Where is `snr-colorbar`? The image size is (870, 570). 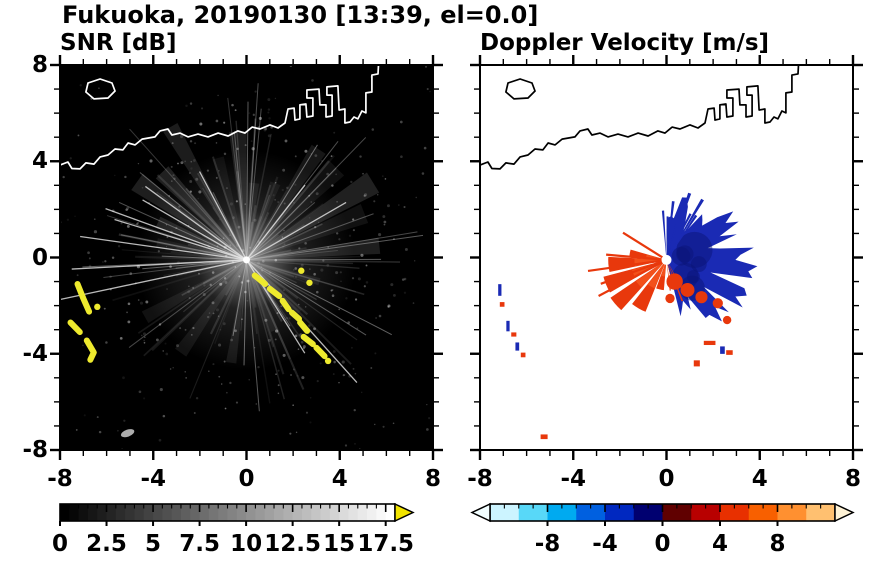
snr-colorbar is located at coordinates (237, 514).